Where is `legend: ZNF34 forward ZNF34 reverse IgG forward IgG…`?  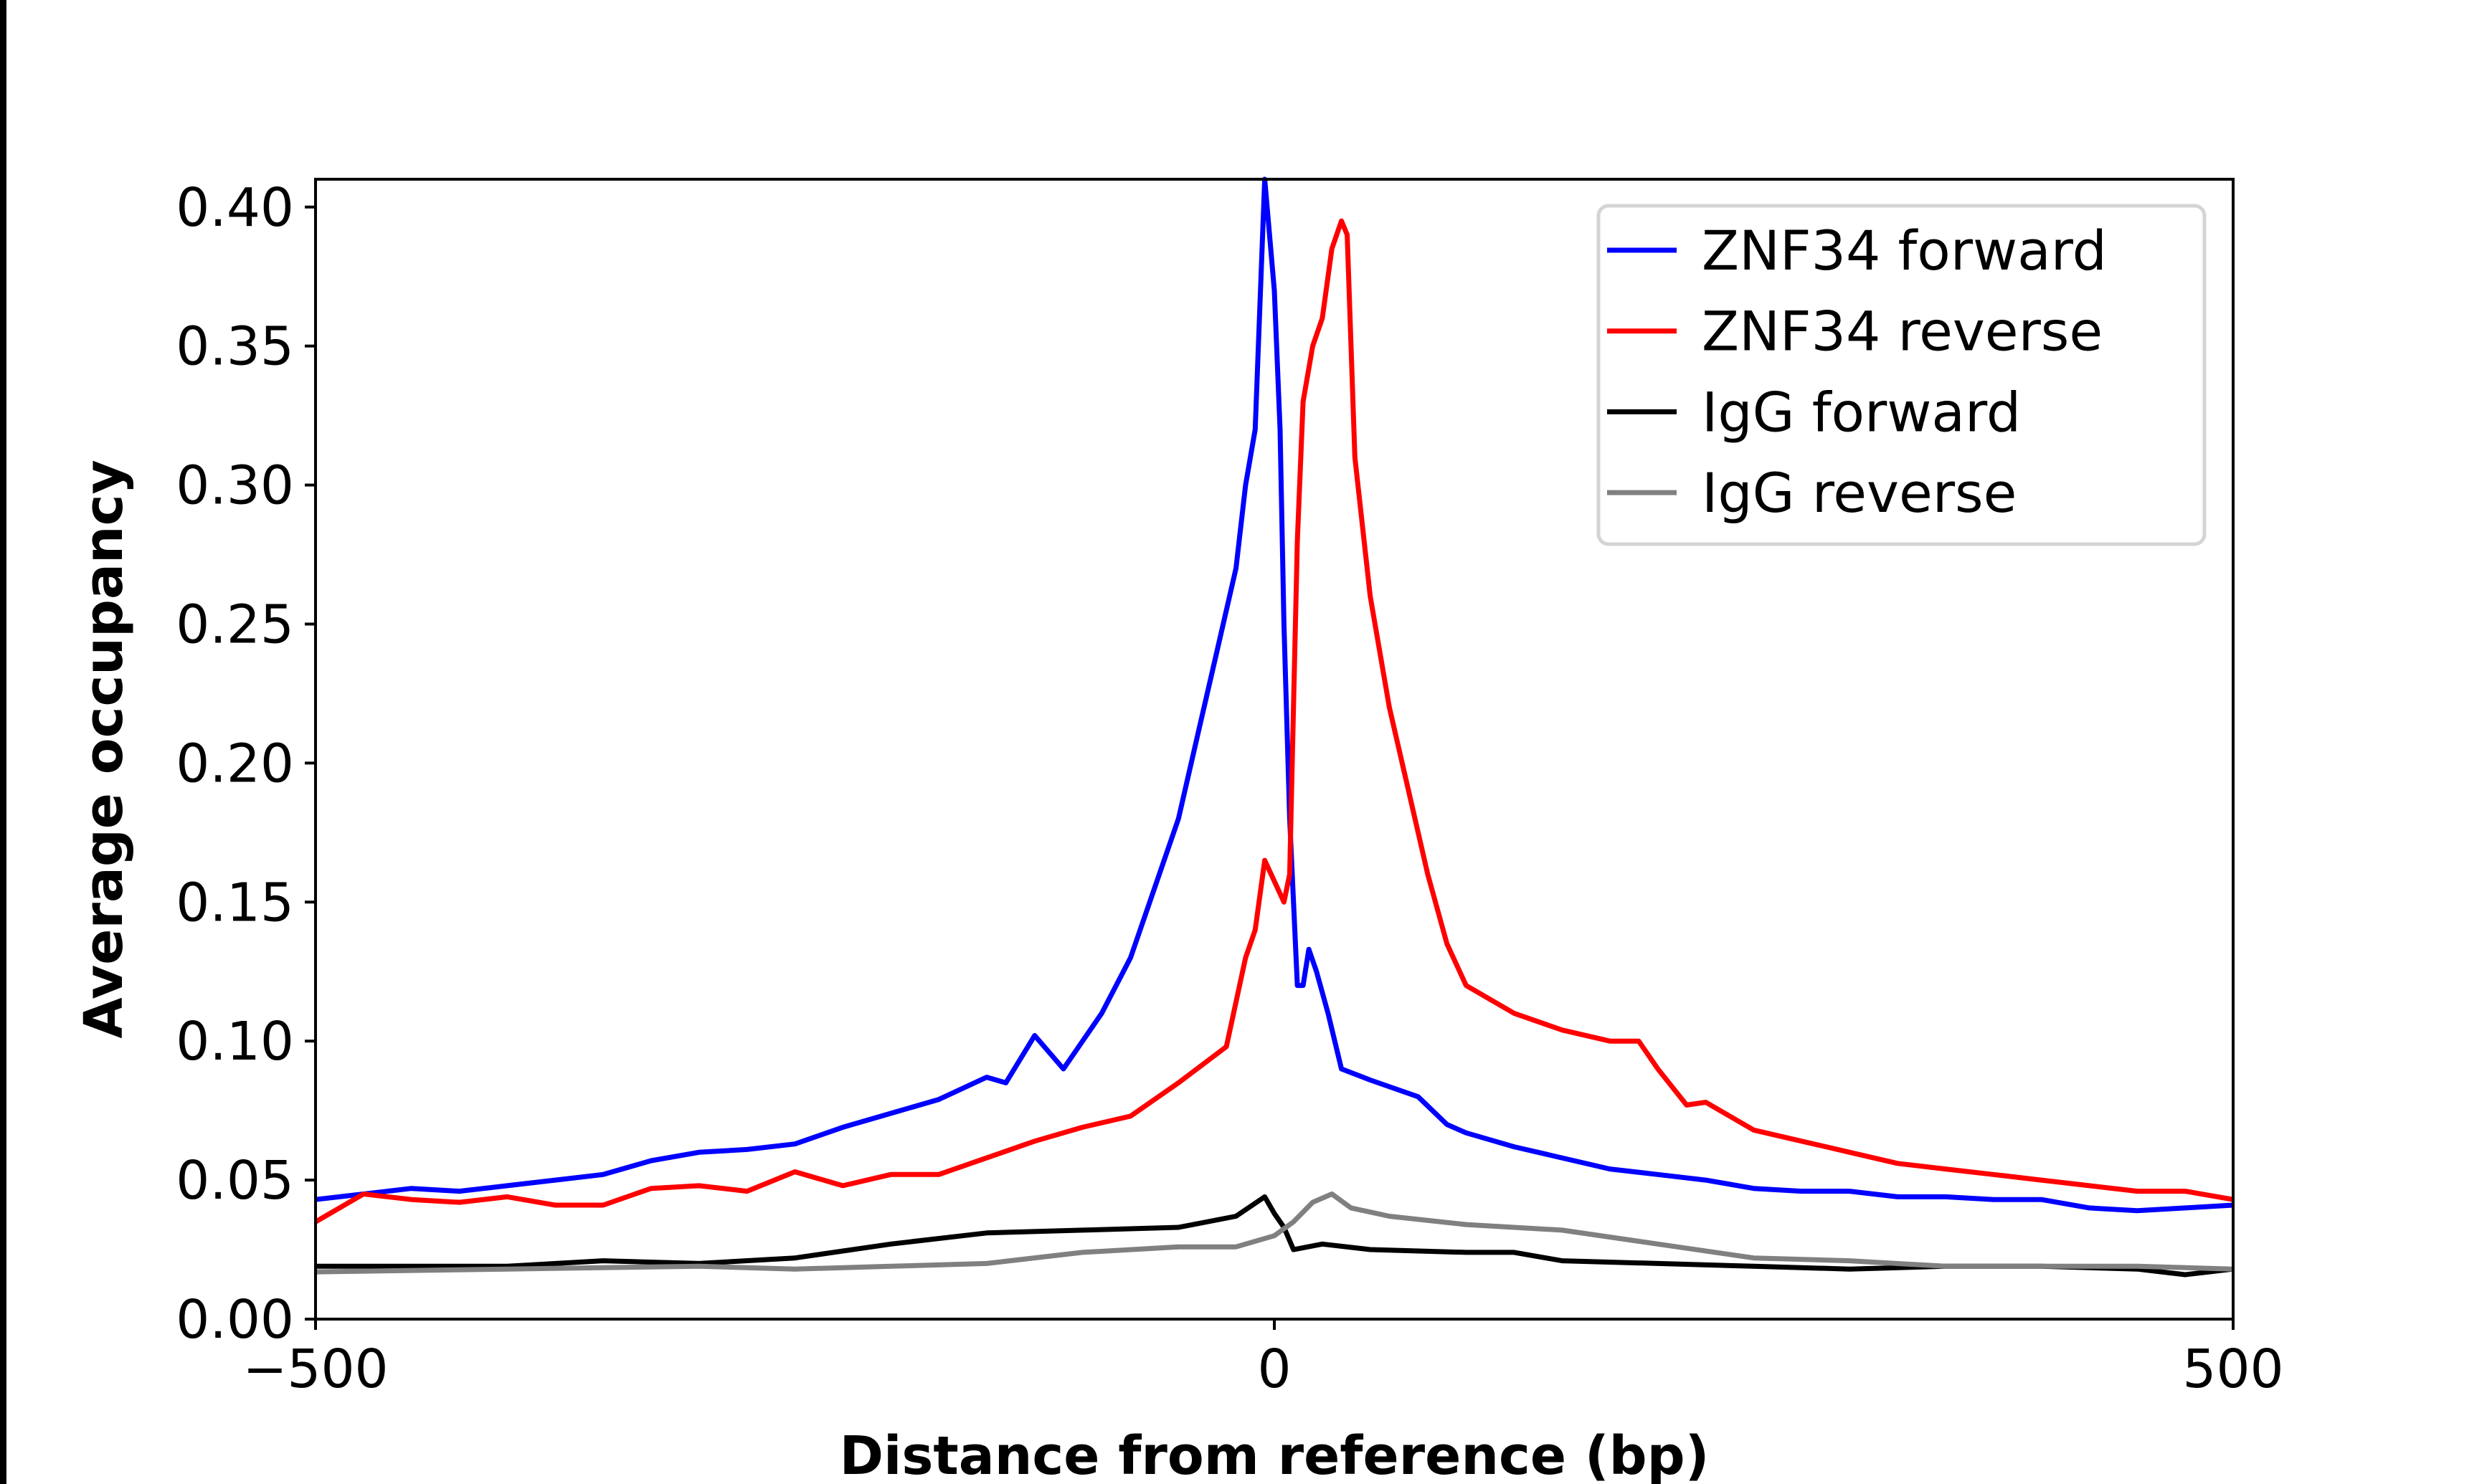 legend: ZNF34 forward ZNF34 reverse IgG forward IgG… is located at coordinates (1902, 375).